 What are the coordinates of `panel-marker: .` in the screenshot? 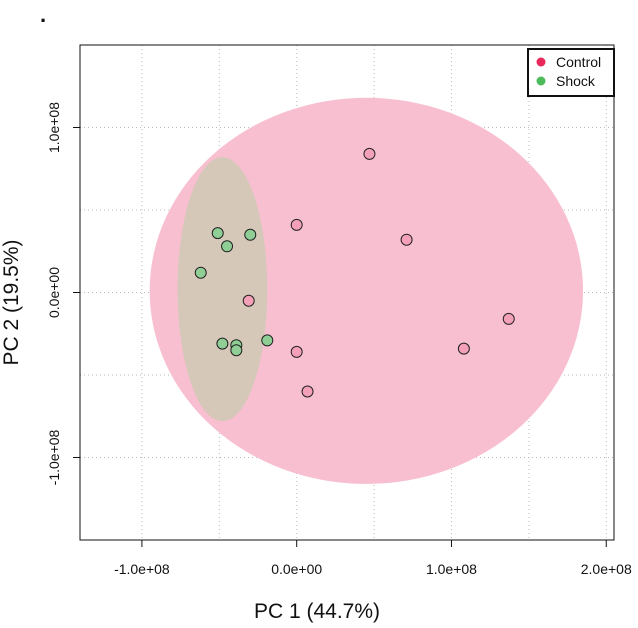 It's located at (43, 14).